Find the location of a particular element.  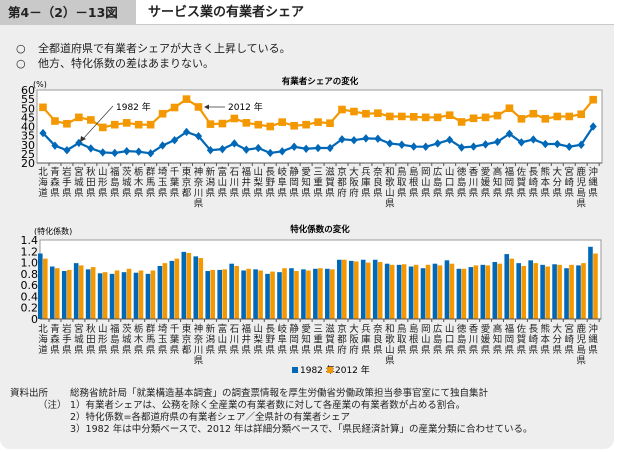

y-tick-label: 0.4 is located at coordinates (30, 296).